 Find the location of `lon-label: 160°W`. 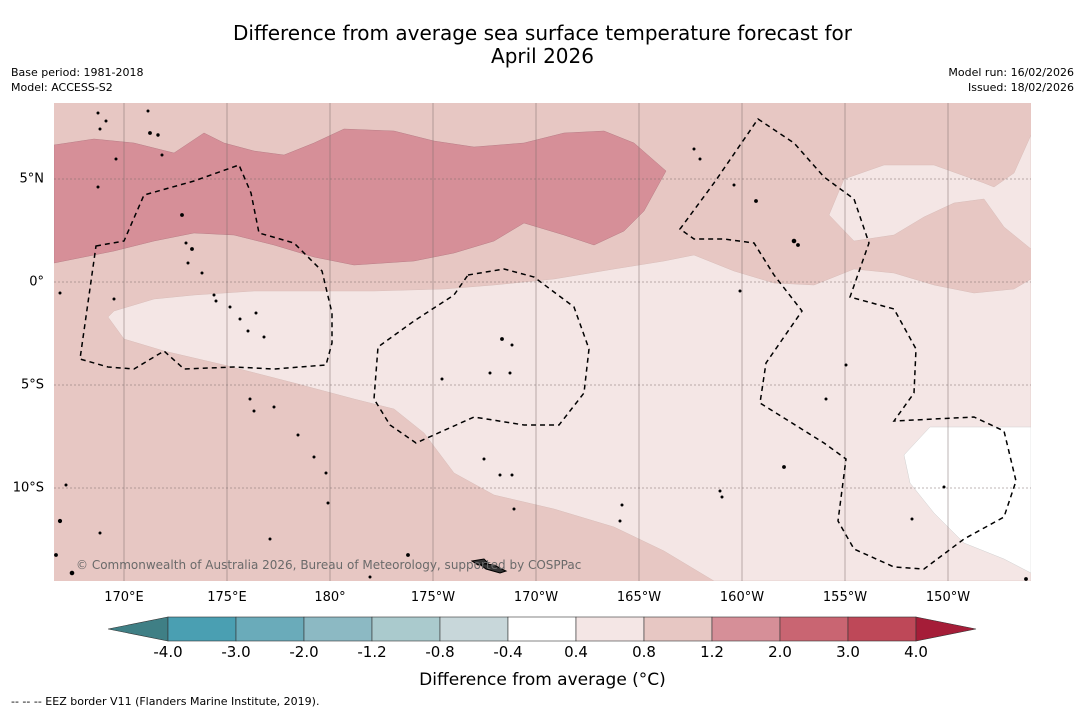

lon-label: 160°W is located at coordinates (742, 597).